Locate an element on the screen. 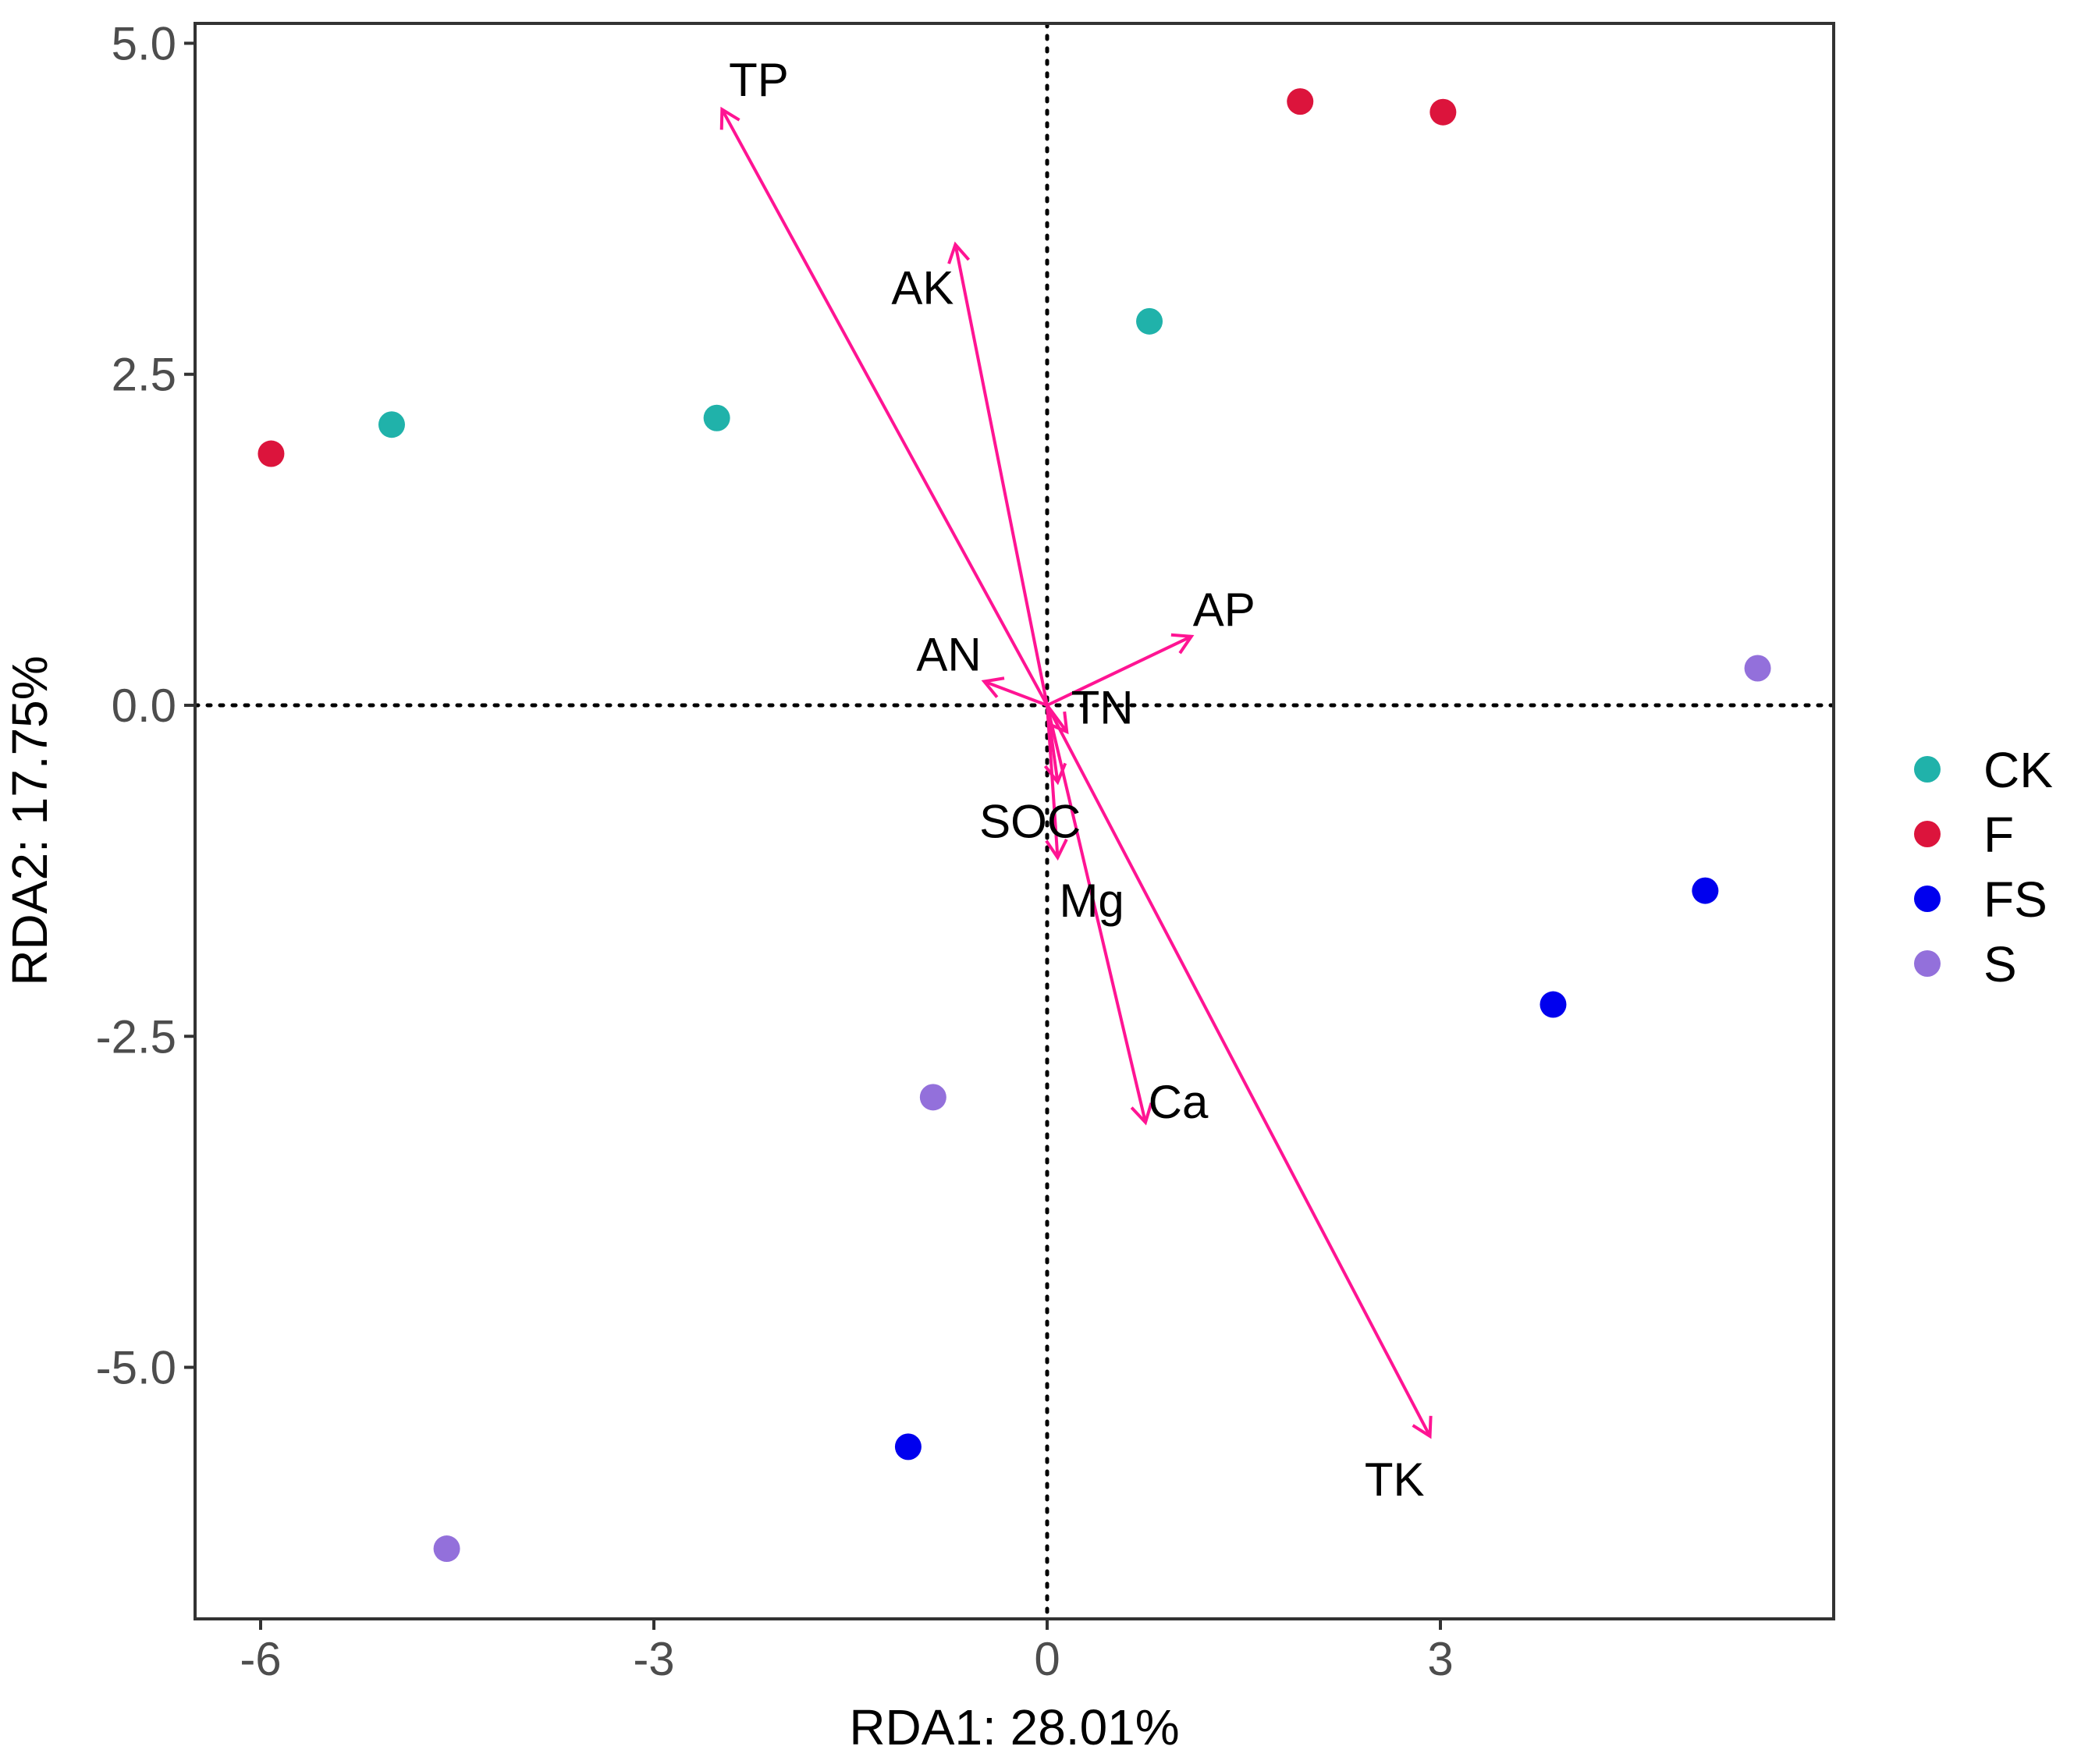  arrow-head-mg is located at coordinates (1056, 849).